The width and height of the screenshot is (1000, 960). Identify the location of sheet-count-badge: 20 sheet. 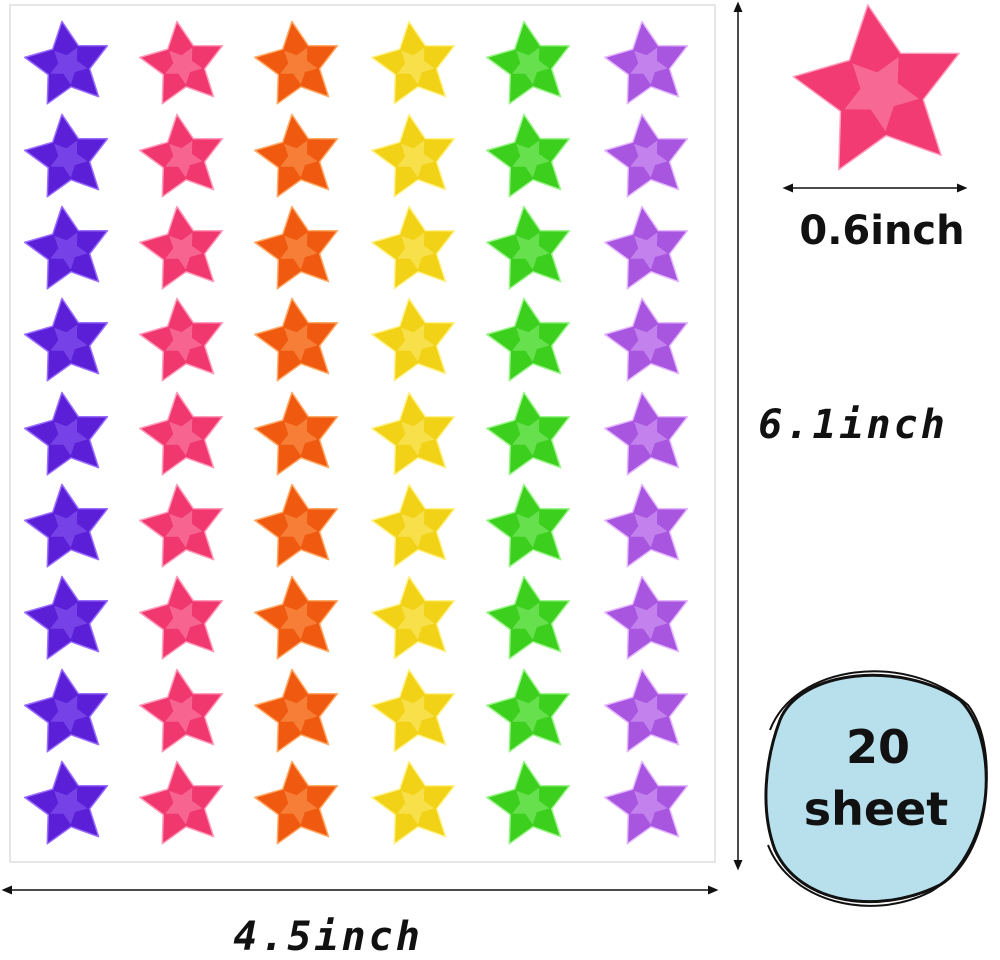
(876, 788).